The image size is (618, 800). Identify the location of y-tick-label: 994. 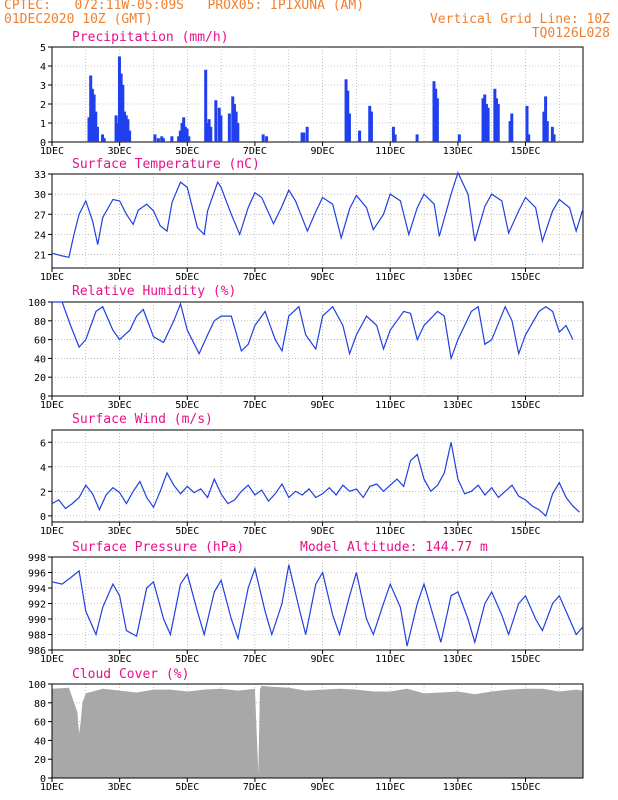
(37, 589).